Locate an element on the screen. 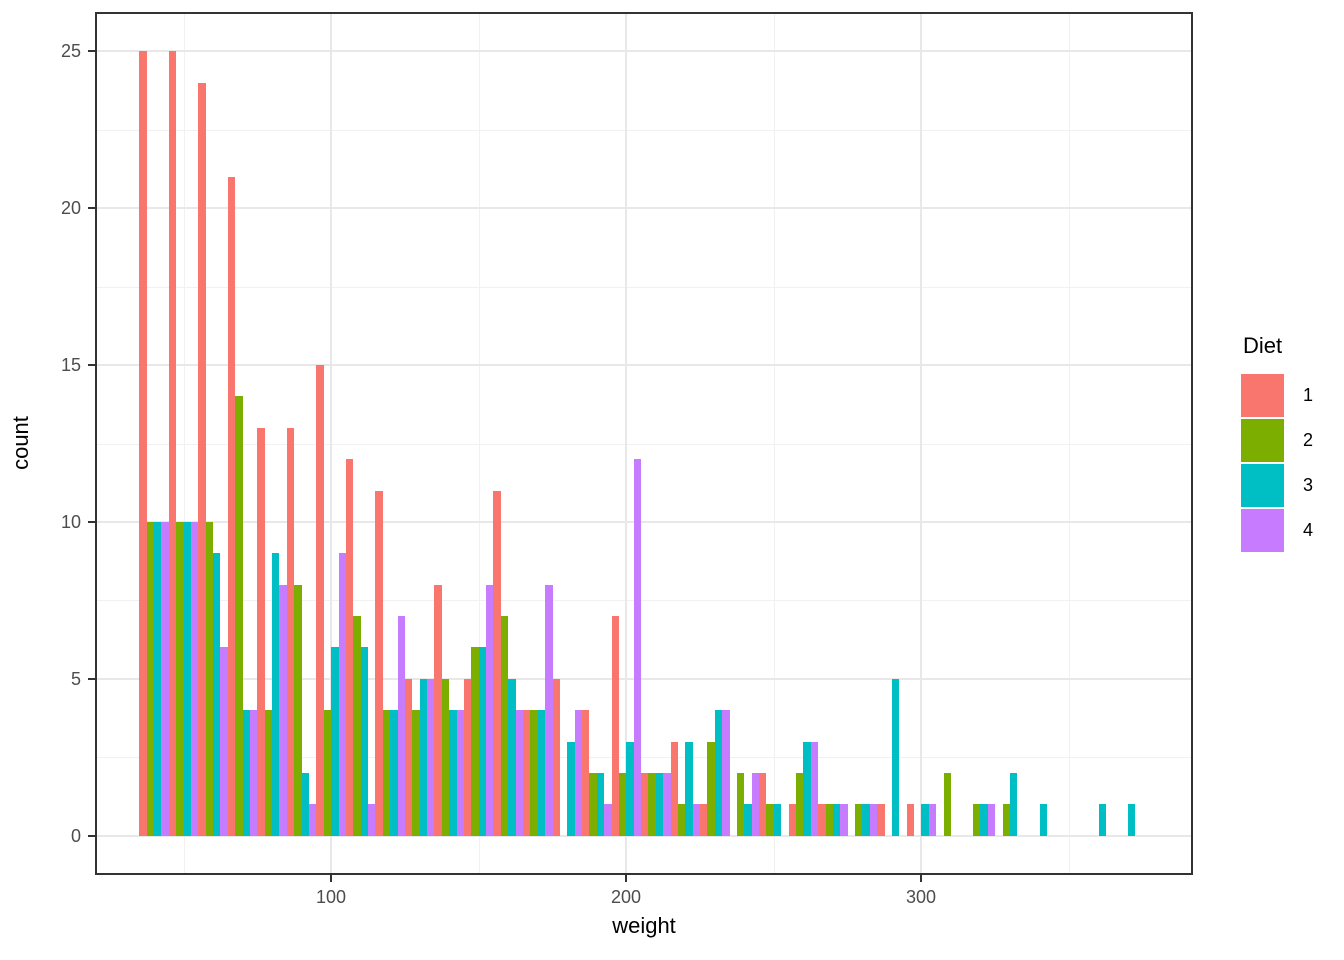 Image resolution: width=1344 pixels, height=960 pixels. legend-item-diet-1: 1 is located at coordinates (1291, 395).